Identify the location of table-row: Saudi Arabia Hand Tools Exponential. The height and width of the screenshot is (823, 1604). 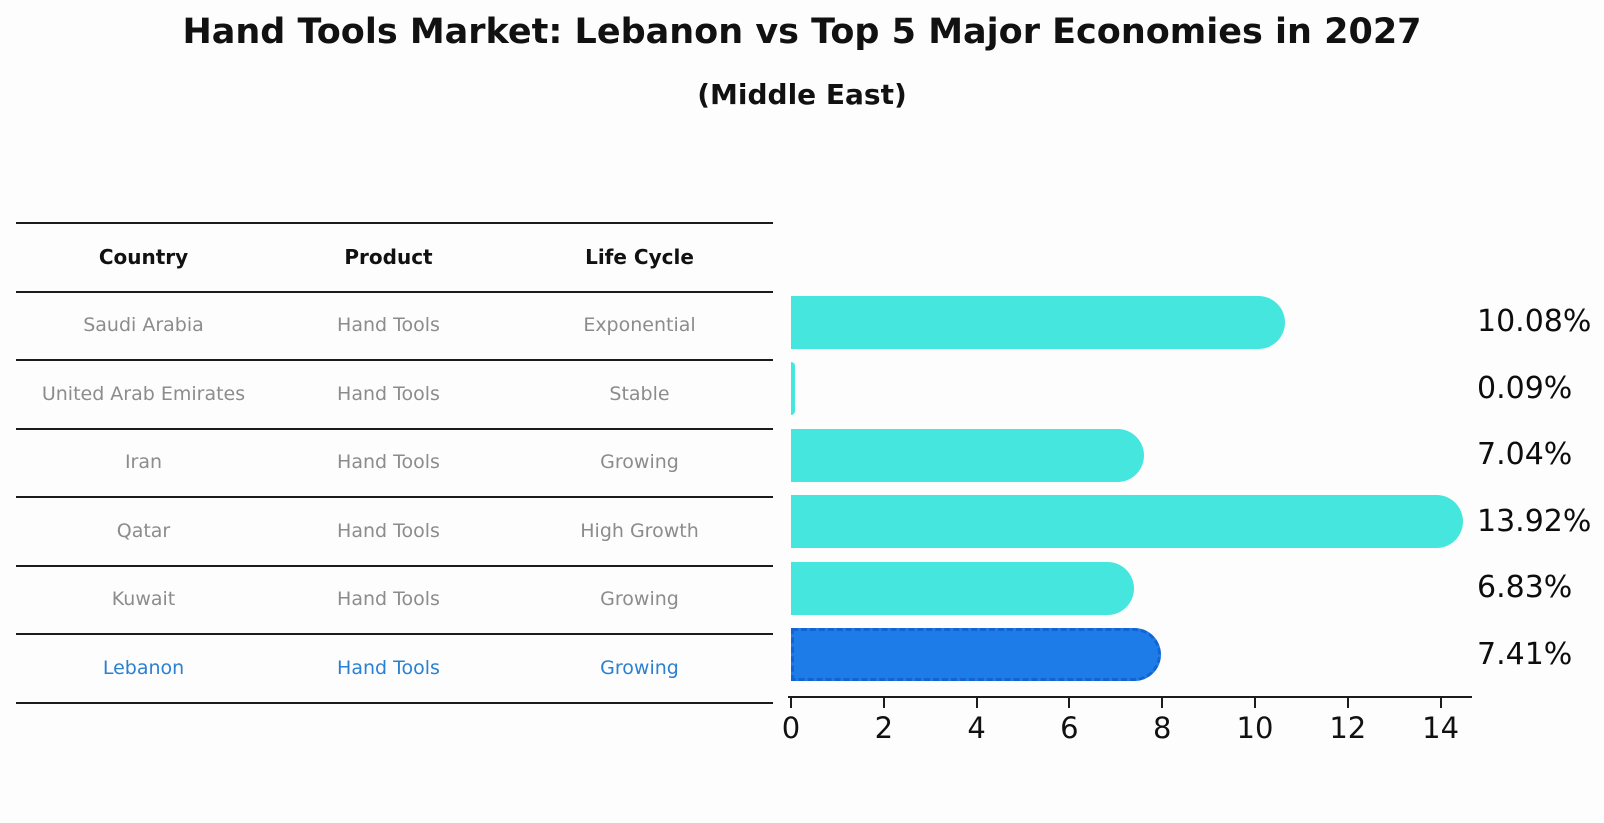
(394, 325).